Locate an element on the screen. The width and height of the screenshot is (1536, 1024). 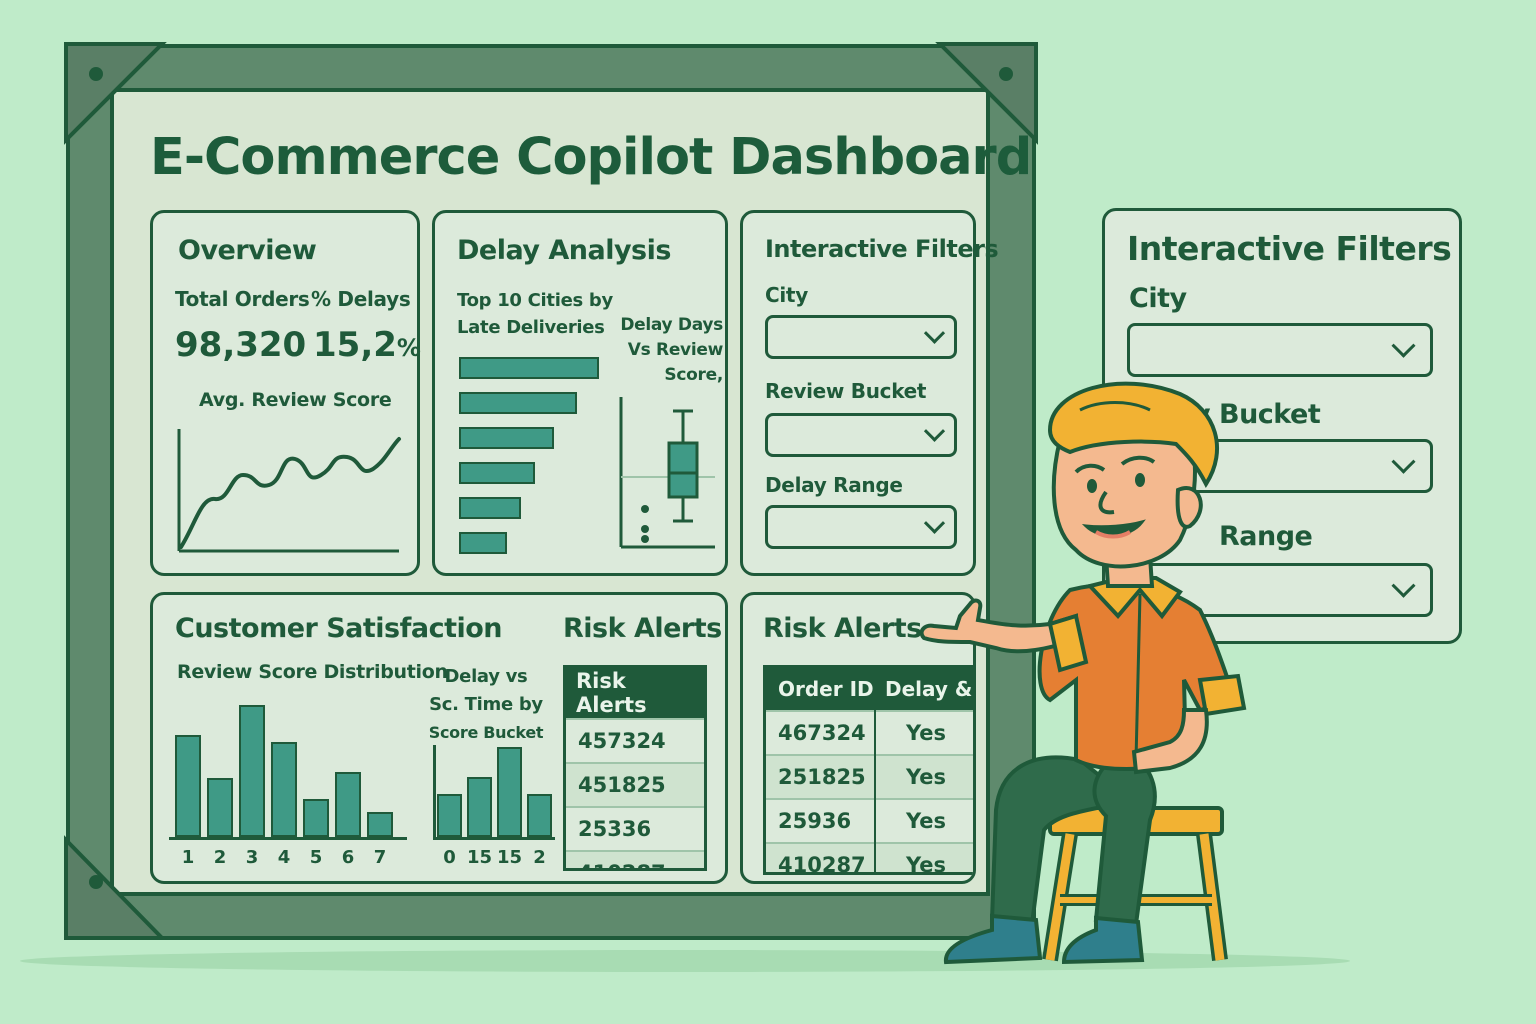
table-row: 467324 Yes is located at coordinates (869, 732).